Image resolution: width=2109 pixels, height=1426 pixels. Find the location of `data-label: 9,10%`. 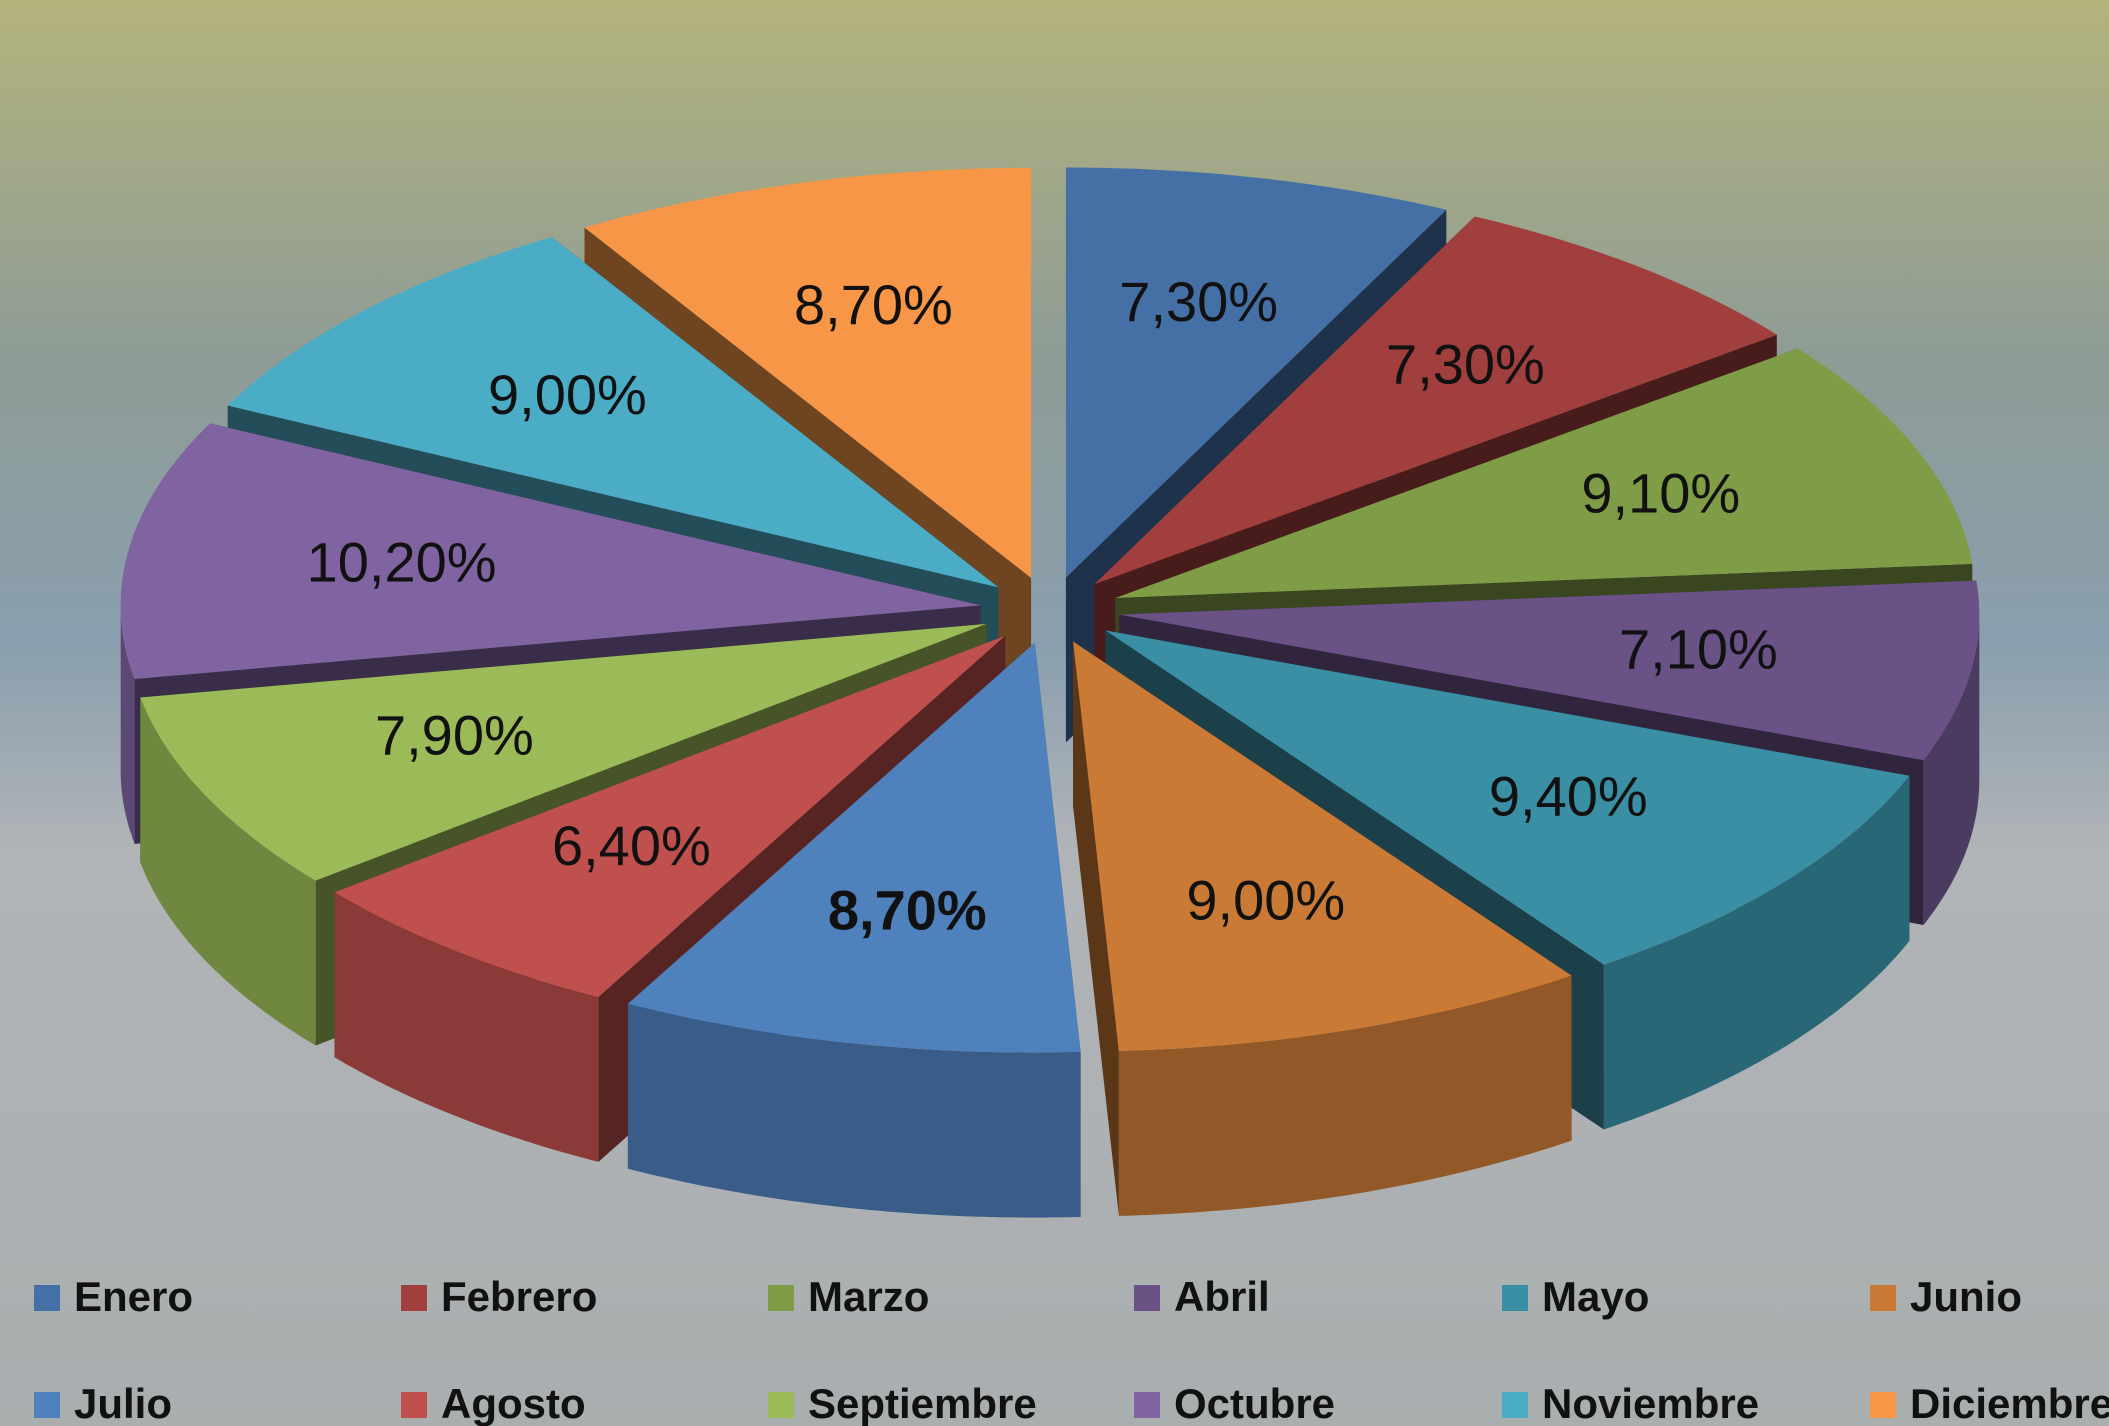

data-label: 9,10% is located at coordinates (1660, 492).